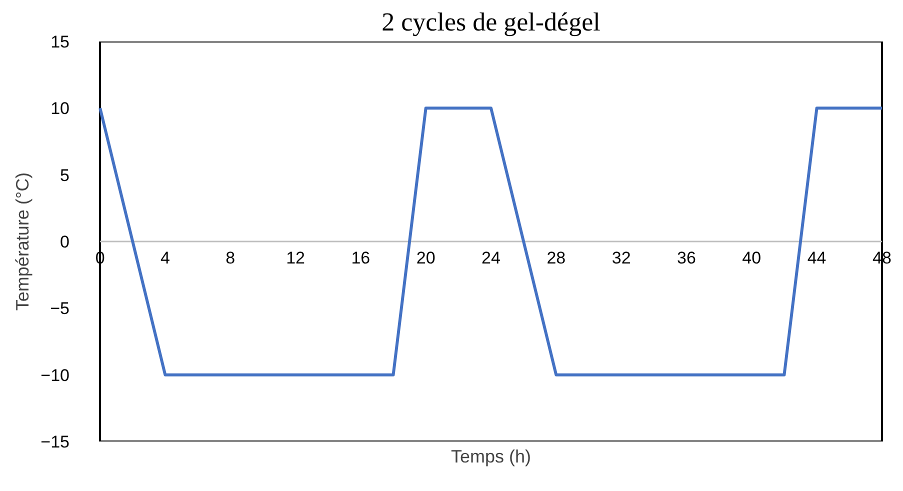  What do you see at coordinates (686, 258) in the screenshot?
I see `x-tick-label: 36` at bounding box center [686, 258].